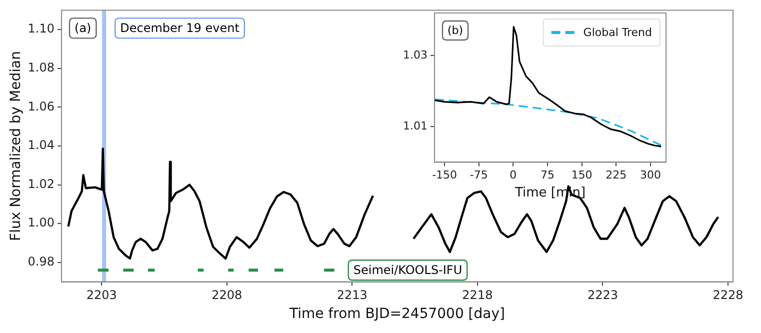  What do you see at coordinates (41, 106) in the screenshot?
I see `y-tick-label: 1.06` at bounding box center [41, 106].